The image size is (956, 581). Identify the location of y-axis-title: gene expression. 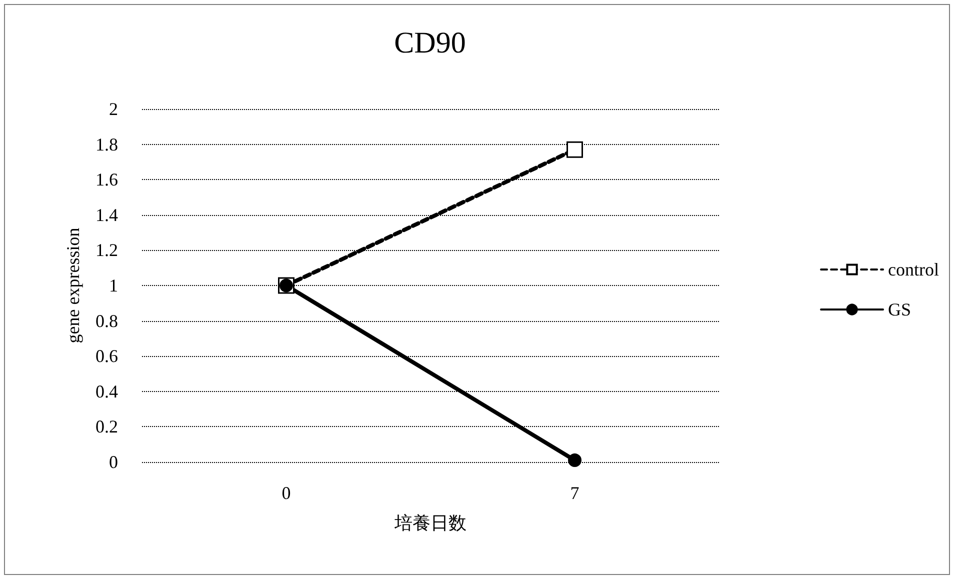
(73, 286).